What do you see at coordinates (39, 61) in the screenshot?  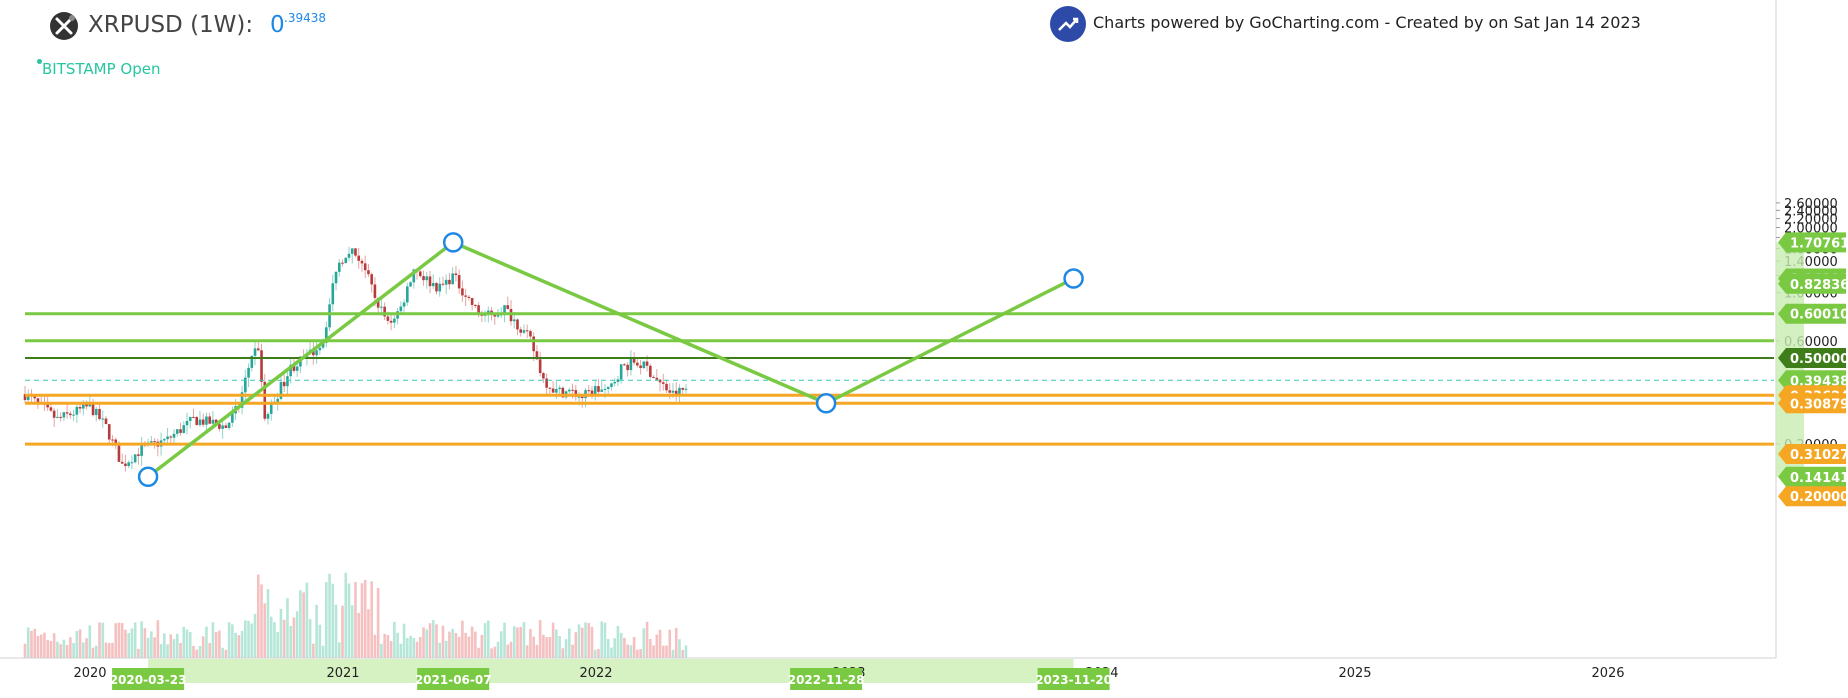 I see `status-dot-icon` at bounding box center [39, 61].